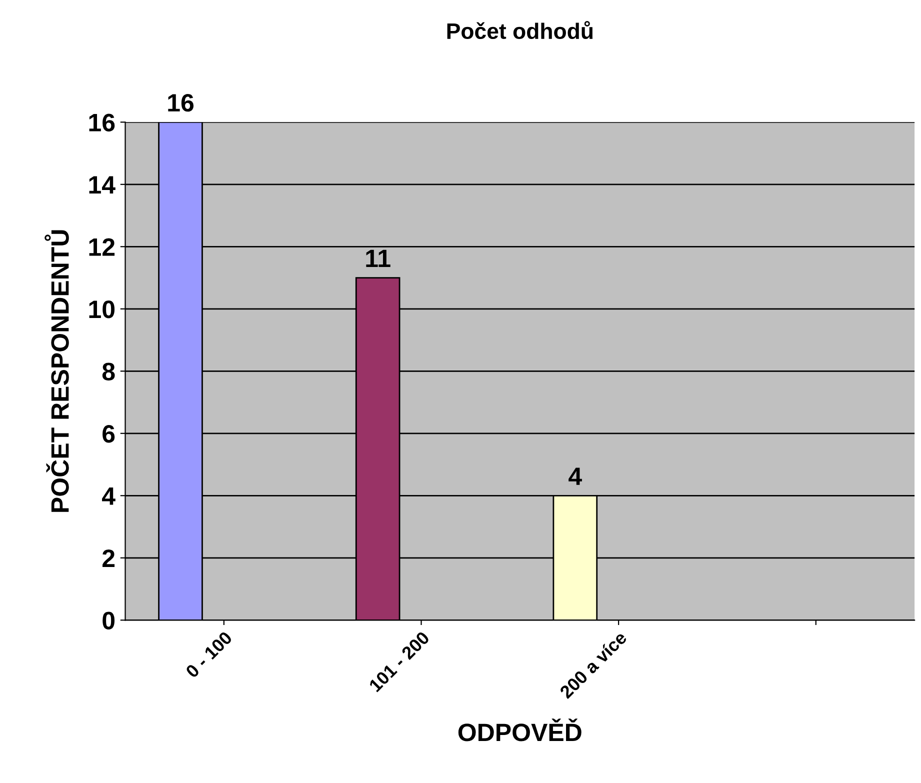  Describe the element at coordinates (575, 476) in the screenshot. I see `data-label: 4` at that location.